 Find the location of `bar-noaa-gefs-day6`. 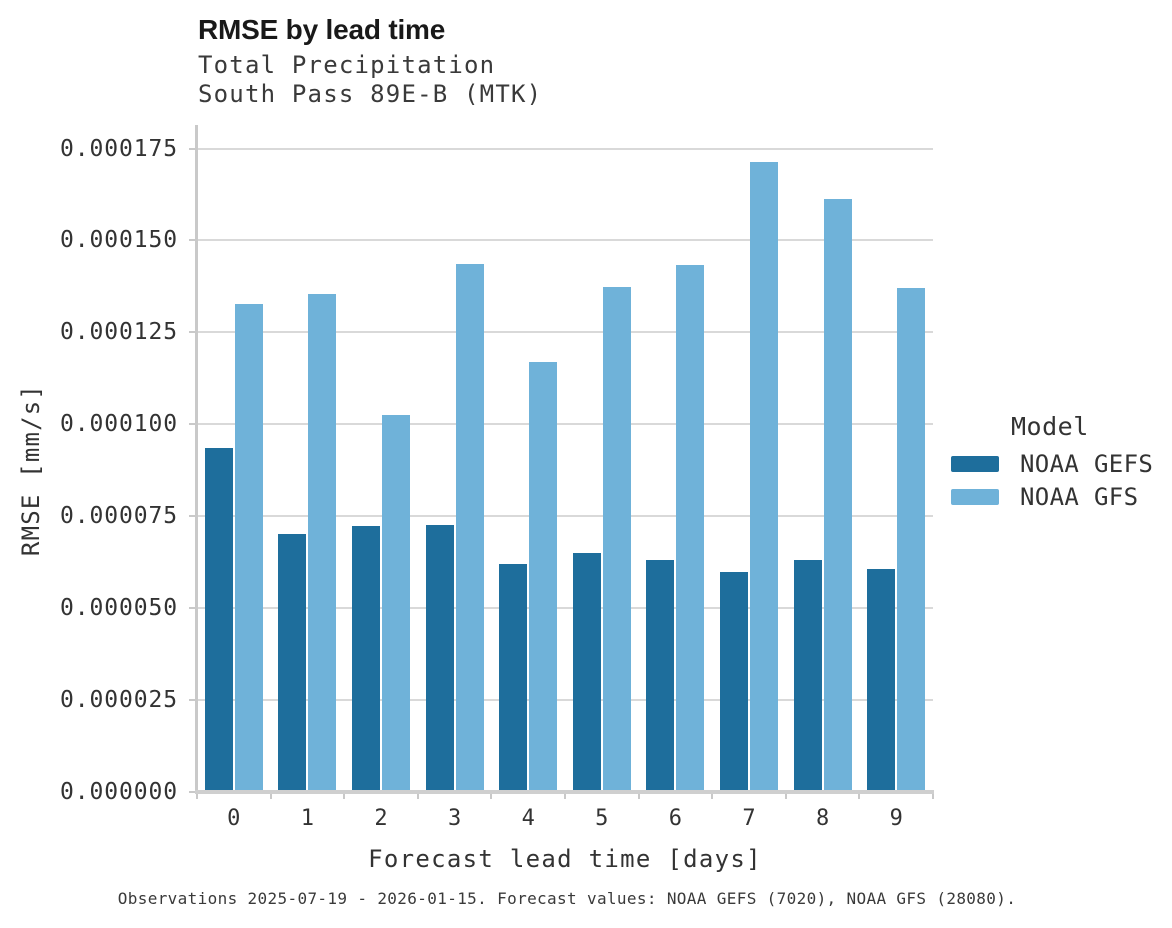

bar-noaa-gefs-day6 is located at coordinates (660, 676).